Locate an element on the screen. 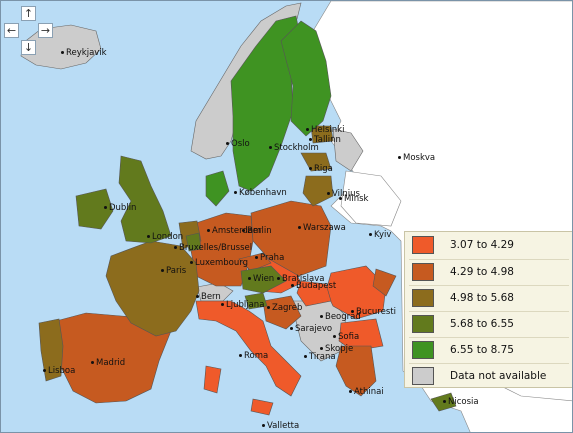 The height and width of the screenshot is (433, 573). city-berlin: Berlin is located at coordinates (257, 231).